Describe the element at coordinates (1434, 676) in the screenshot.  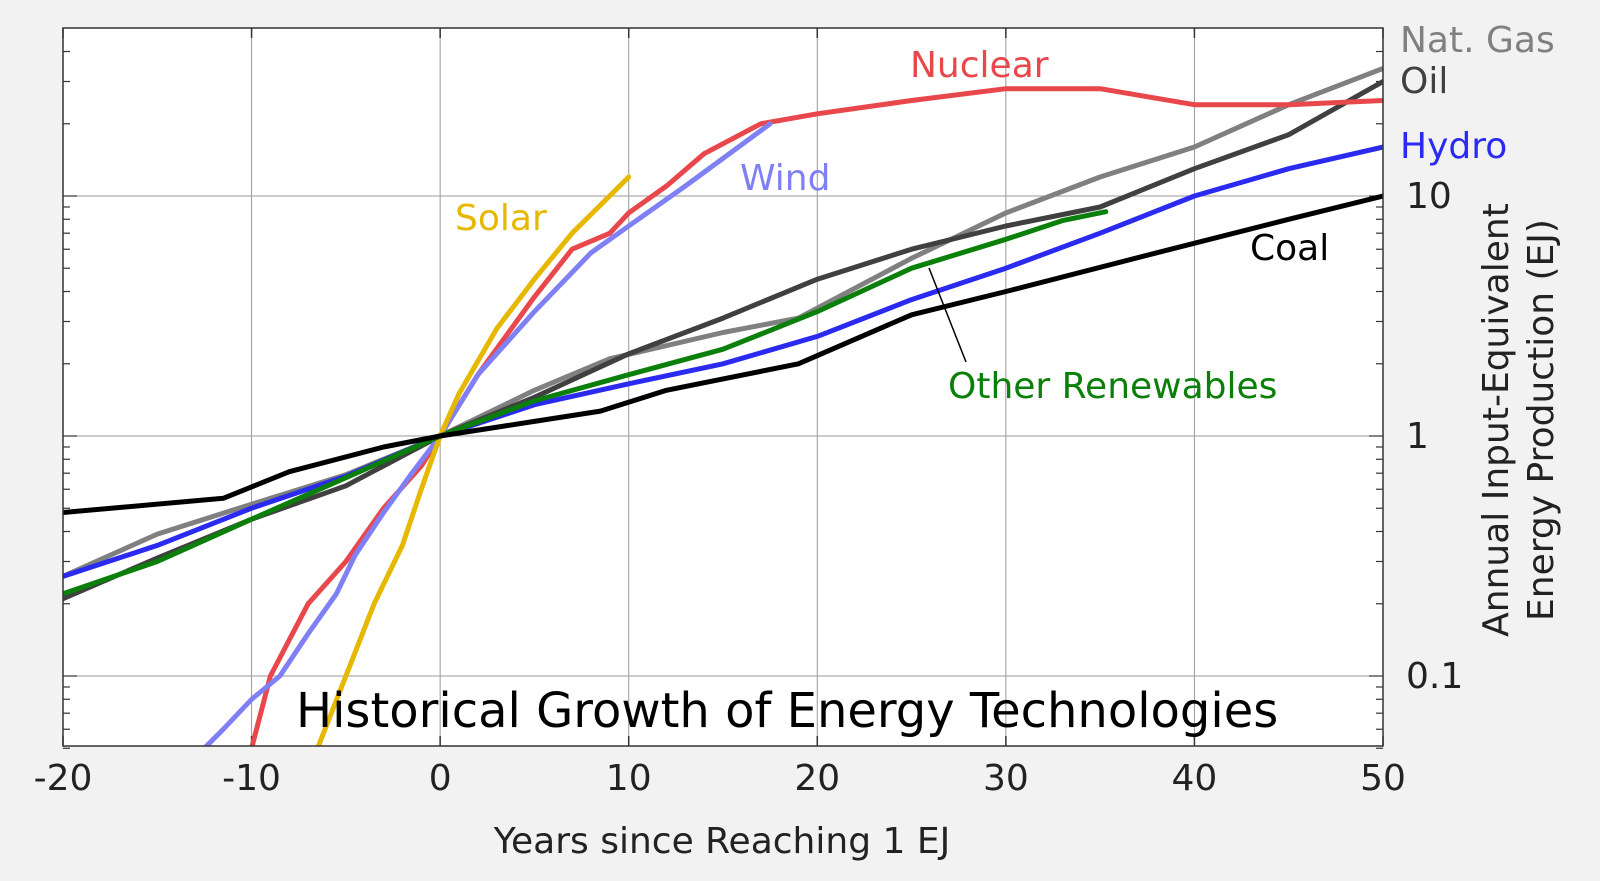
I see `y-tick-label: 0.1` at that location.